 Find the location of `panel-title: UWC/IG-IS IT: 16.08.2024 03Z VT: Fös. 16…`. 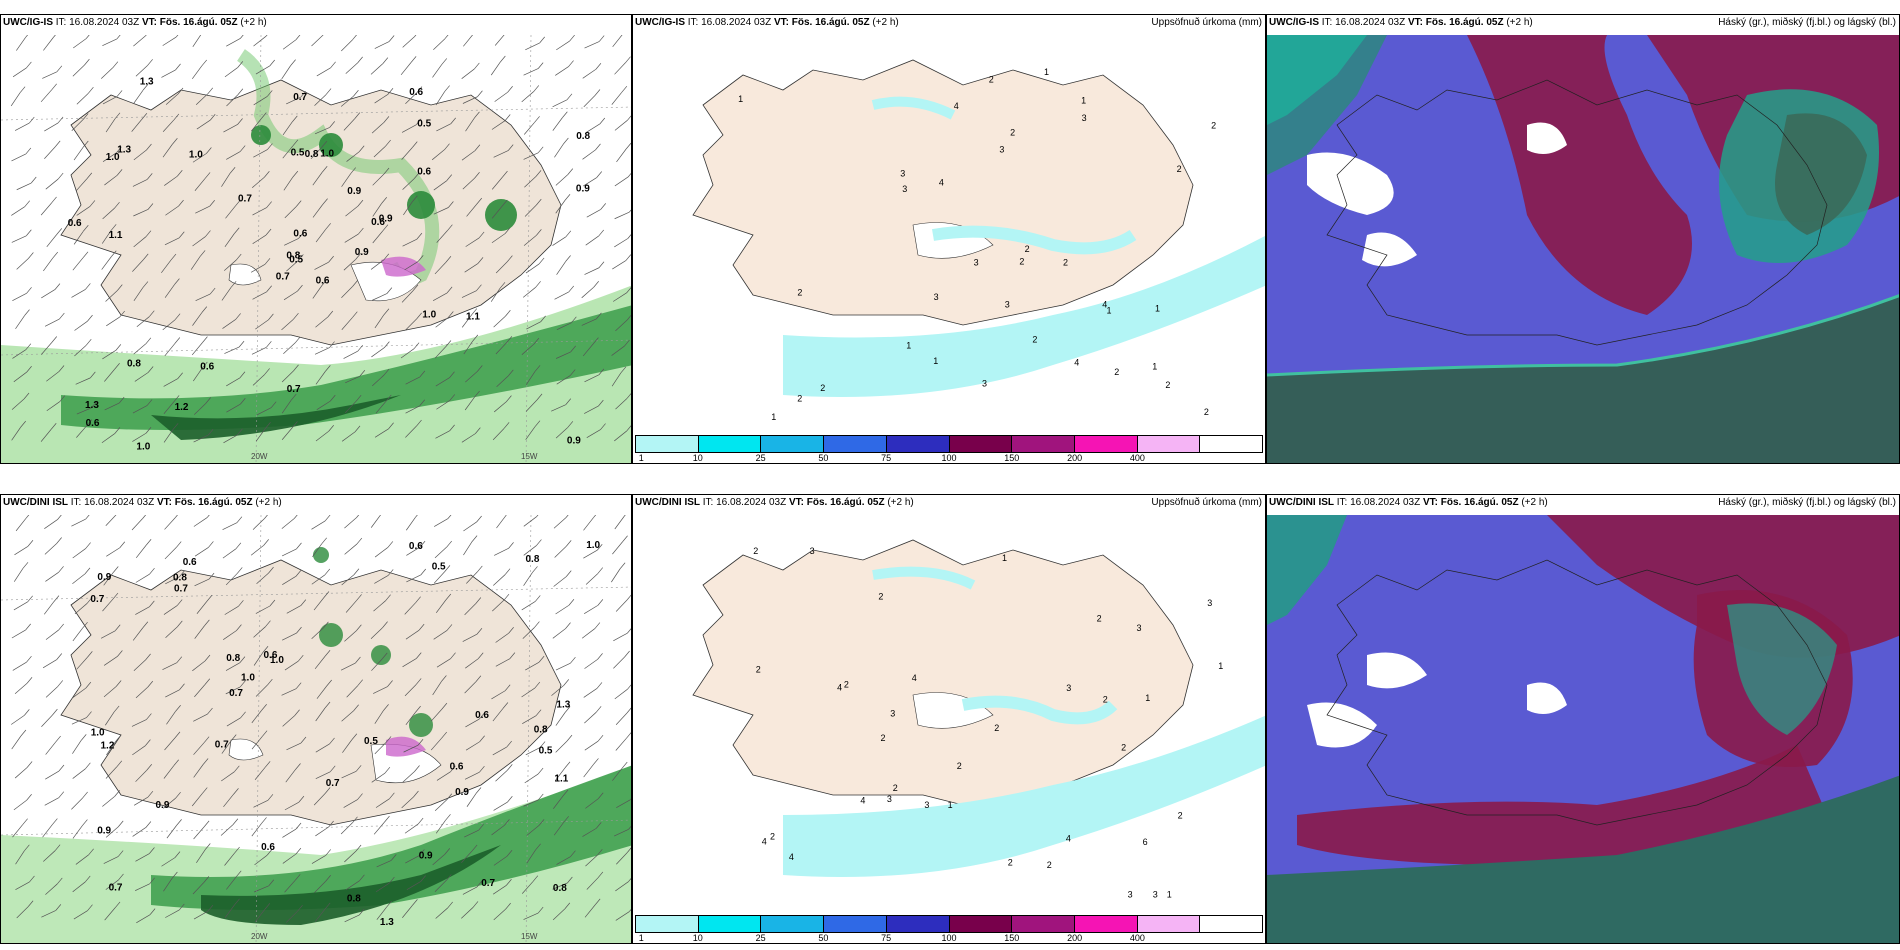

panel-title: UWC/IG-IS IT: 16.08.2024 03Z VT: Fös. 16… is located at coordinates (135, 22).